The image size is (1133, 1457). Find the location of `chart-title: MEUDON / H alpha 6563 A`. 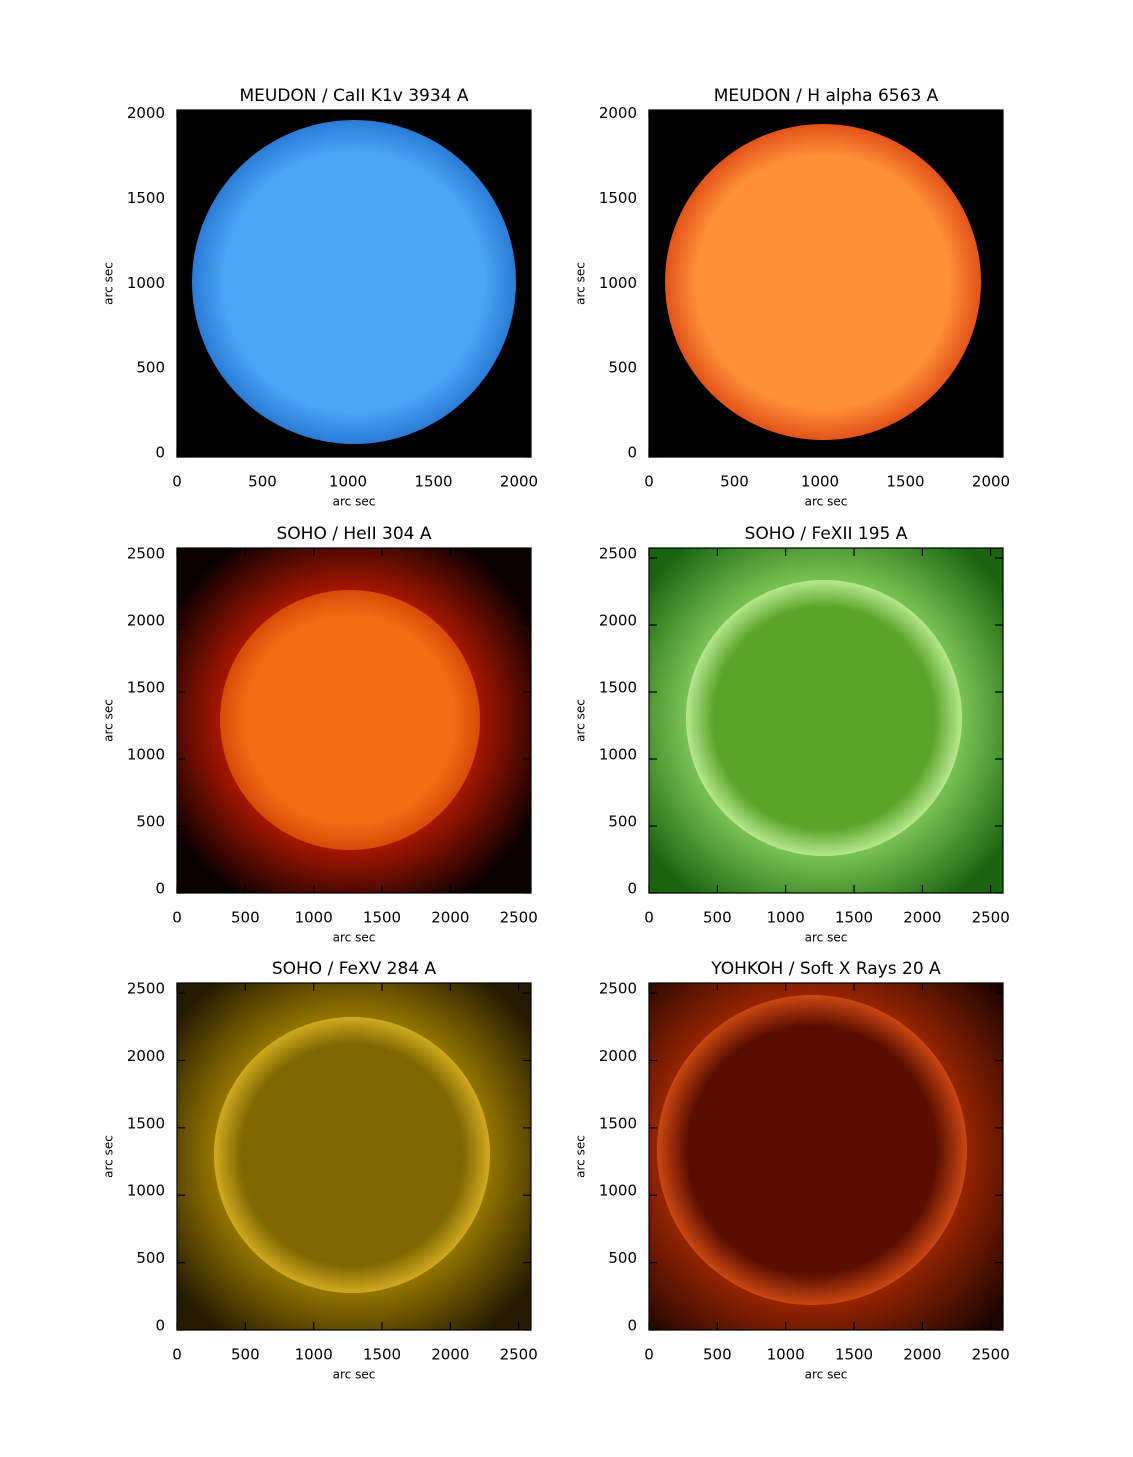

chart-title: MEUDON / H alpha 6563 A is located at coordinates (826, 96).